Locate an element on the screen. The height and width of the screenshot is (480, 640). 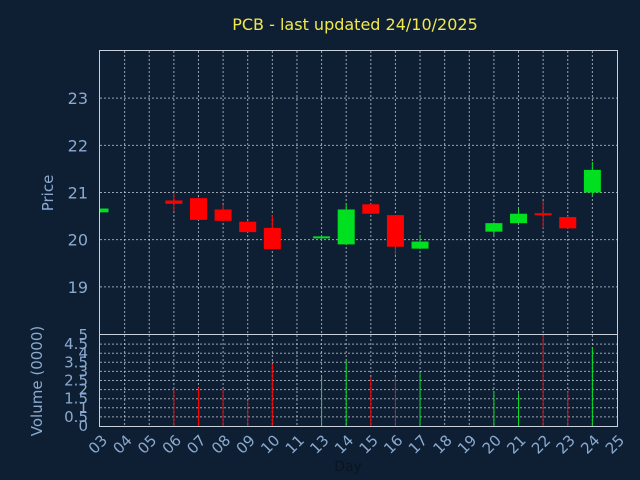
x-tick-label: 24 is located at coordinates (590, 444).